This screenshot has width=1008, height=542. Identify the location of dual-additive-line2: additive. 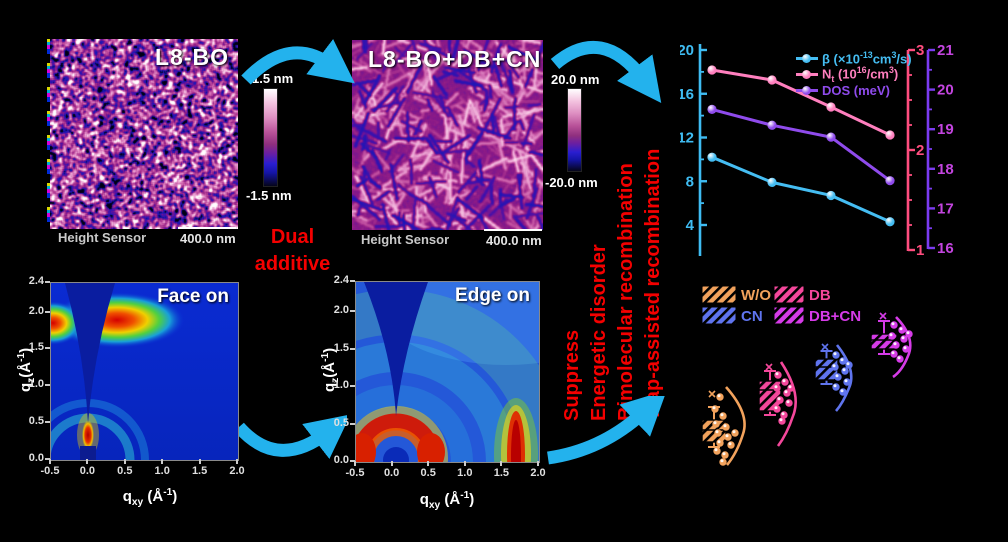
(292, 264).